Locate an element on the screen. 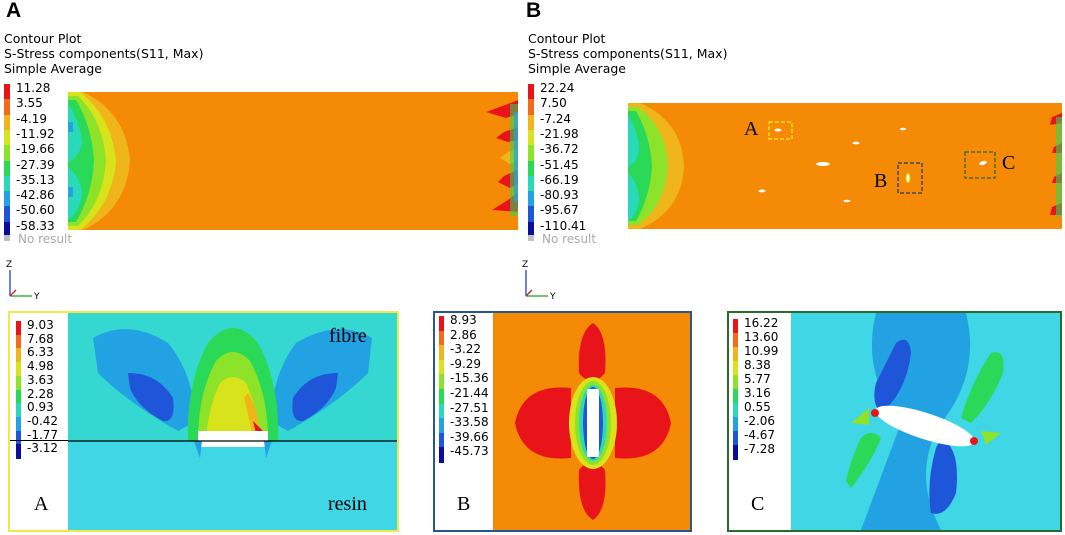 The height and width of the screenshot is (535, 1065). legend-value: -95.67 is located at coordinates (559, 210).